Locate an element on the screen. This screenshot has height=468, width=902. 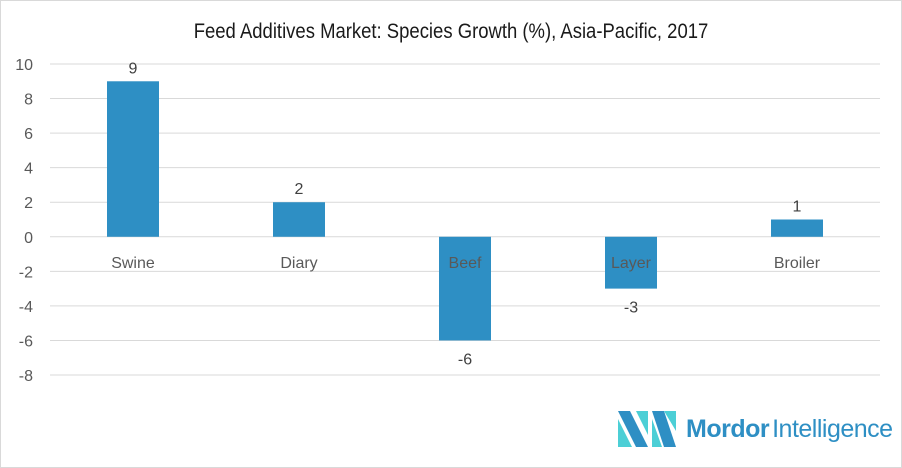
data-label: -6 is located at coordinates (465, 359).